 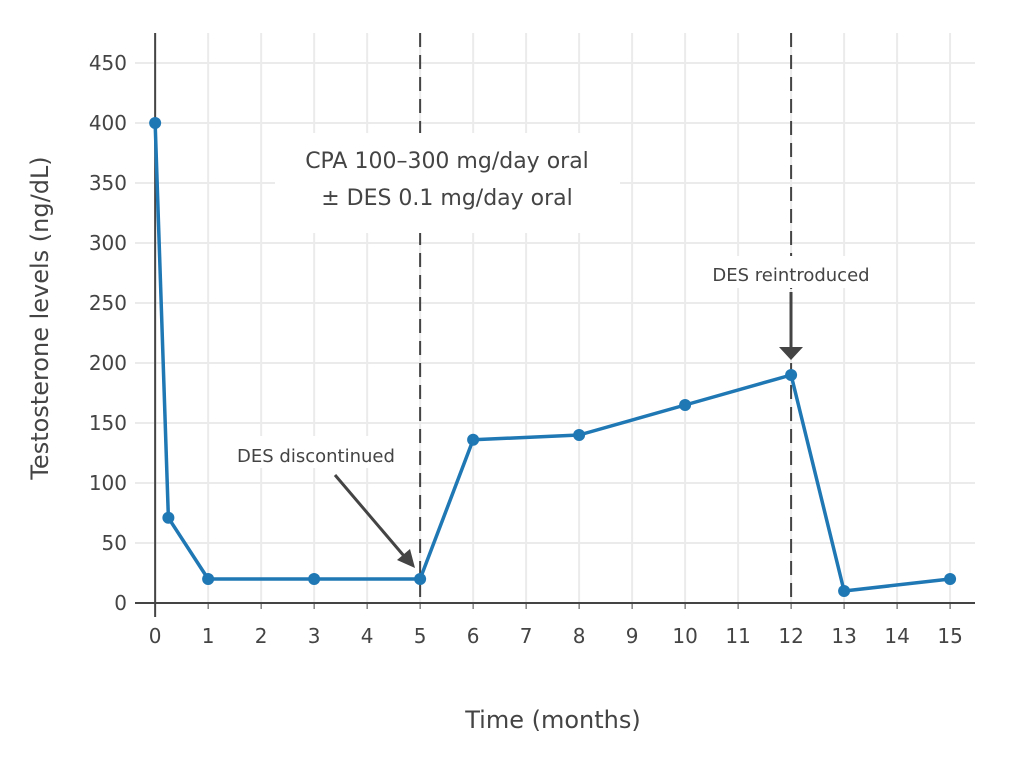 I want to click on y-tick-label: 250, so click(x=108, y=303).